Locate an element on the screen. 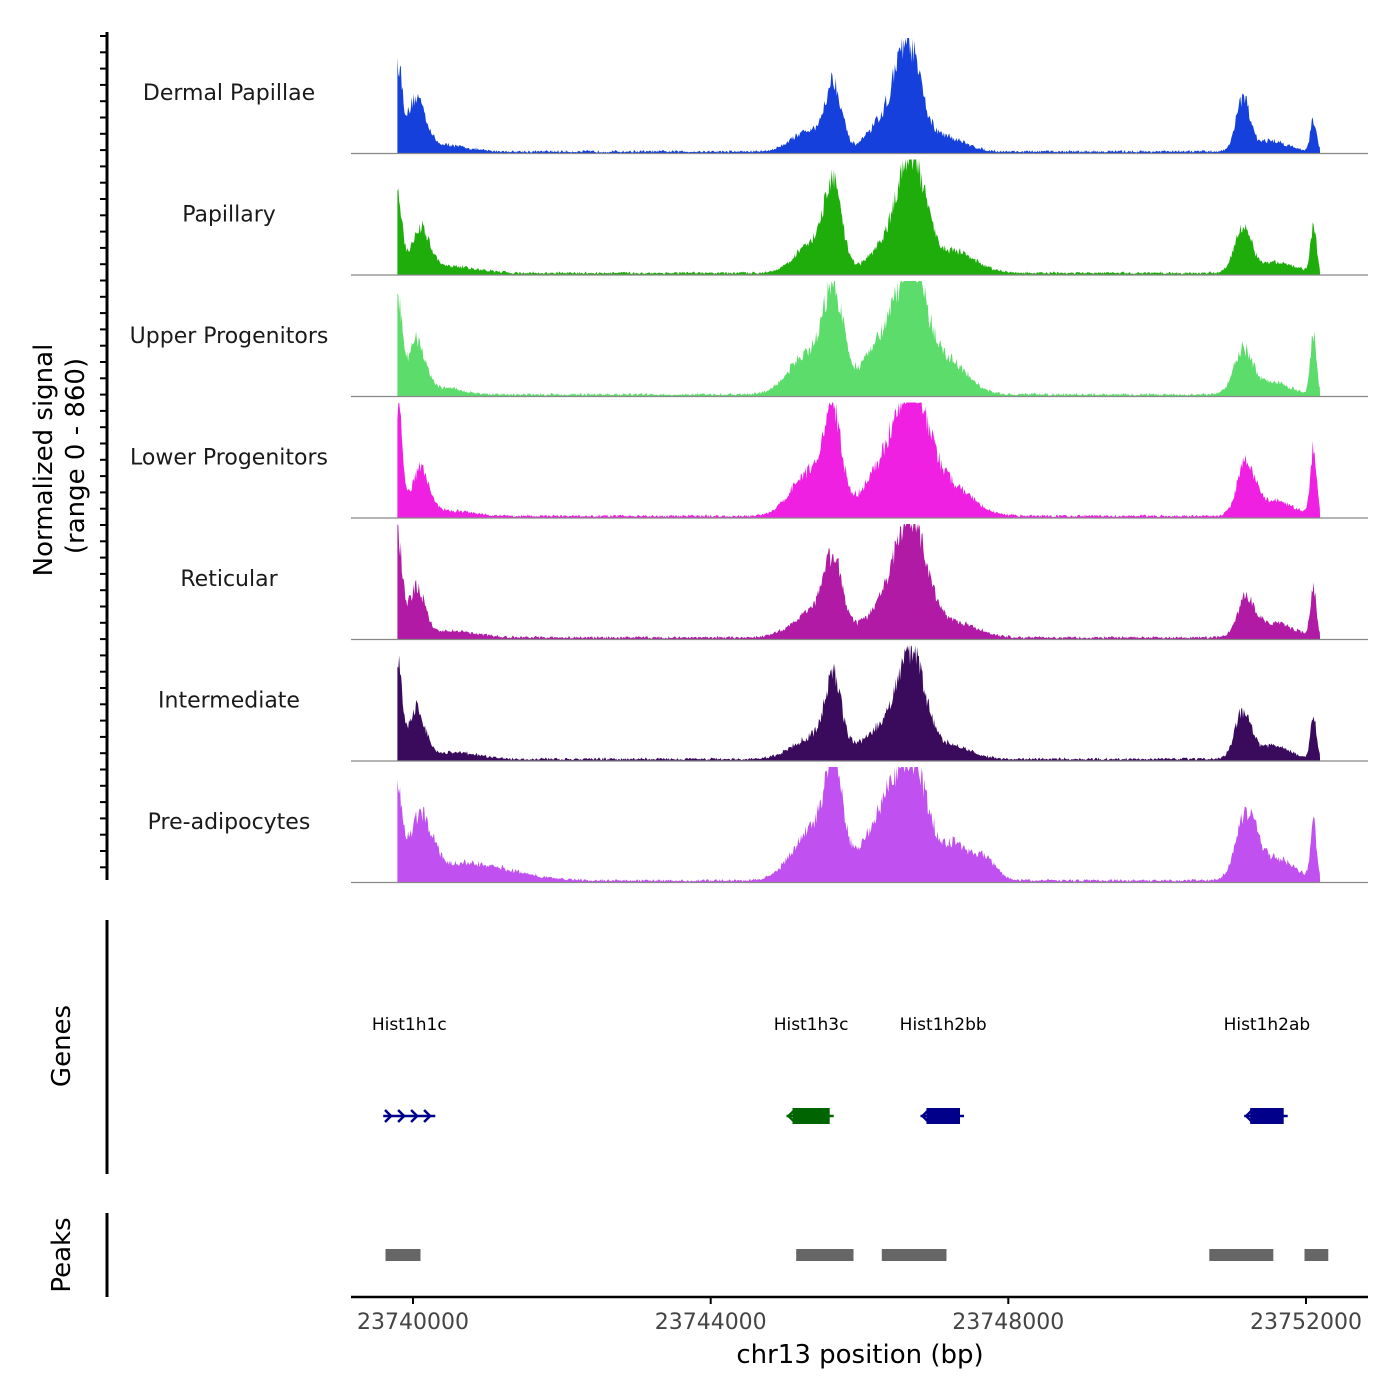 Image resolution: width=1400 pixels, height=1400 pixels. track-label: Reticular is located at coordinates (229, 579).